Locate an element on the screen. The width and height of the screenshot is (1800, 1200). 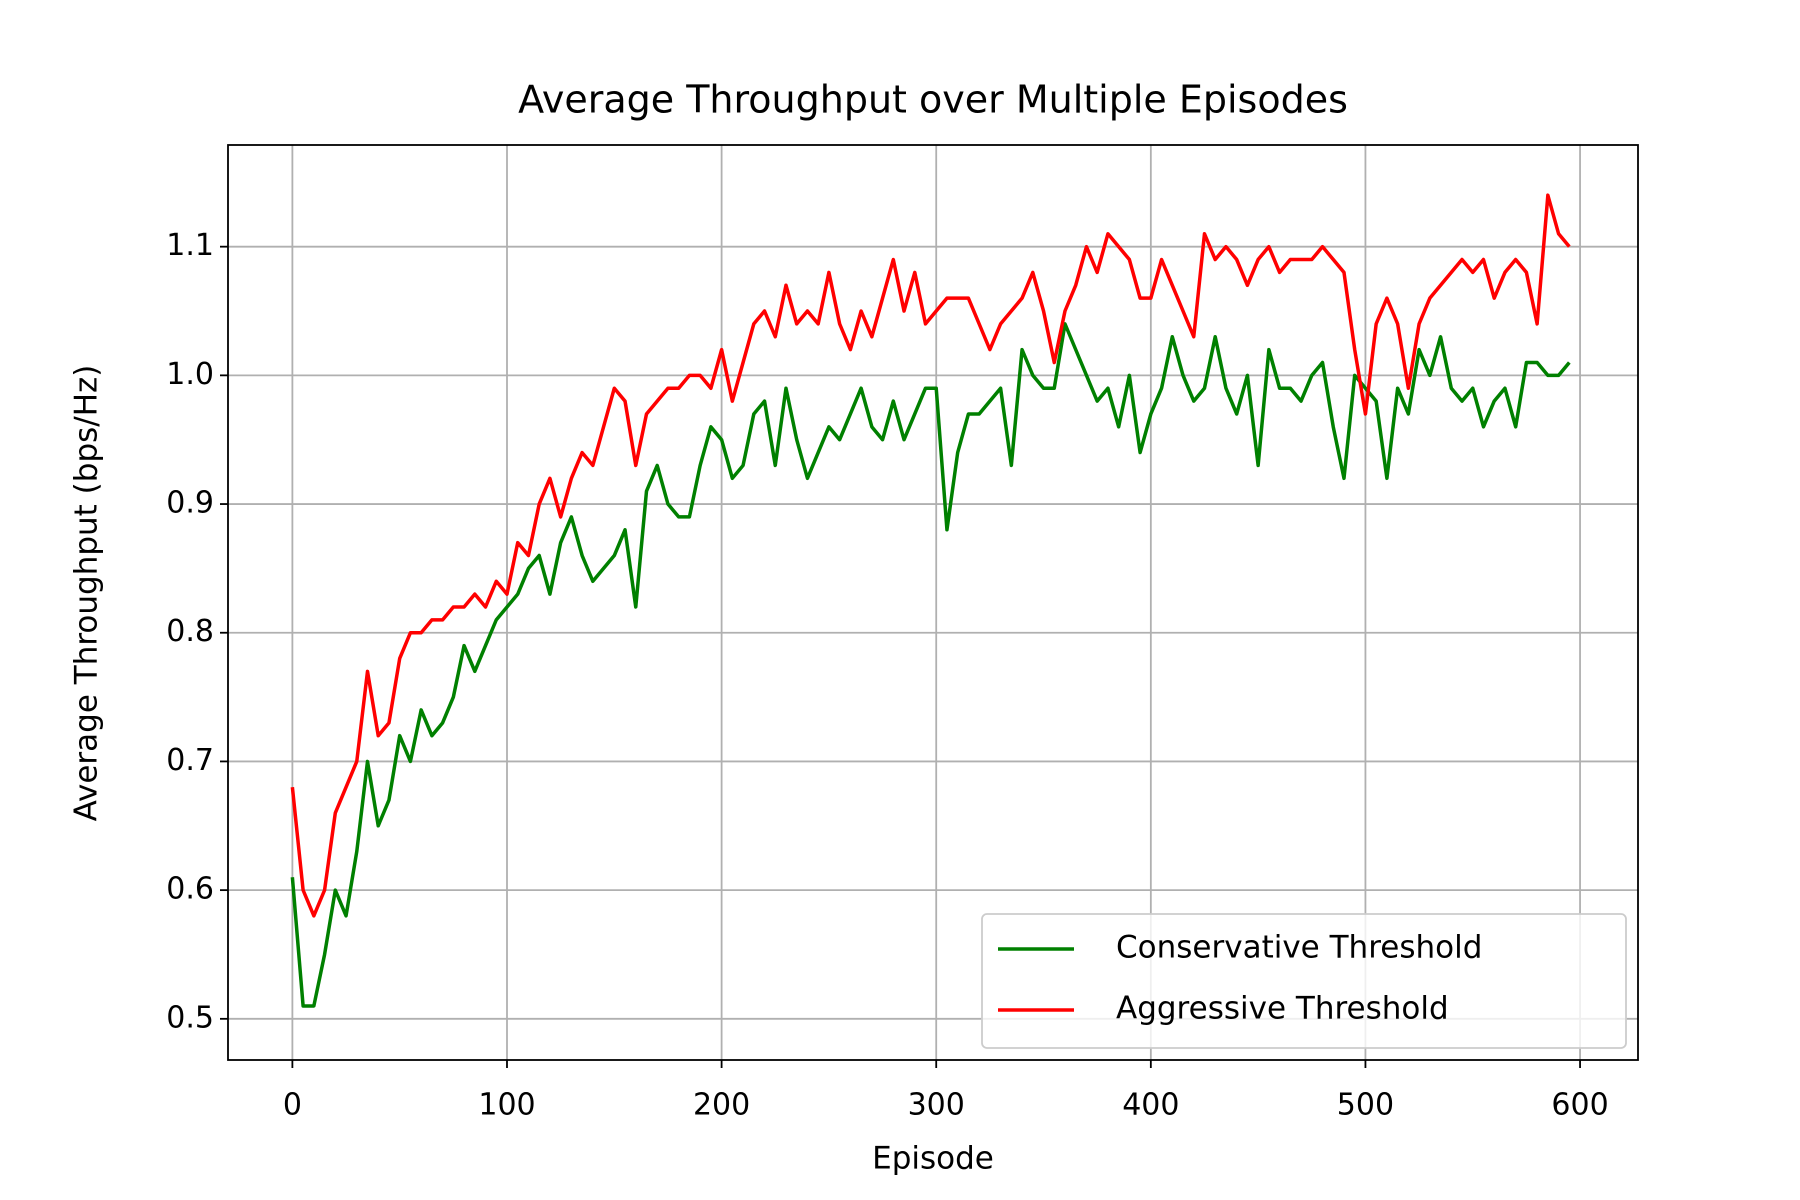
legend-label: Conservative Threshold is located at coordinates (1299, 948).